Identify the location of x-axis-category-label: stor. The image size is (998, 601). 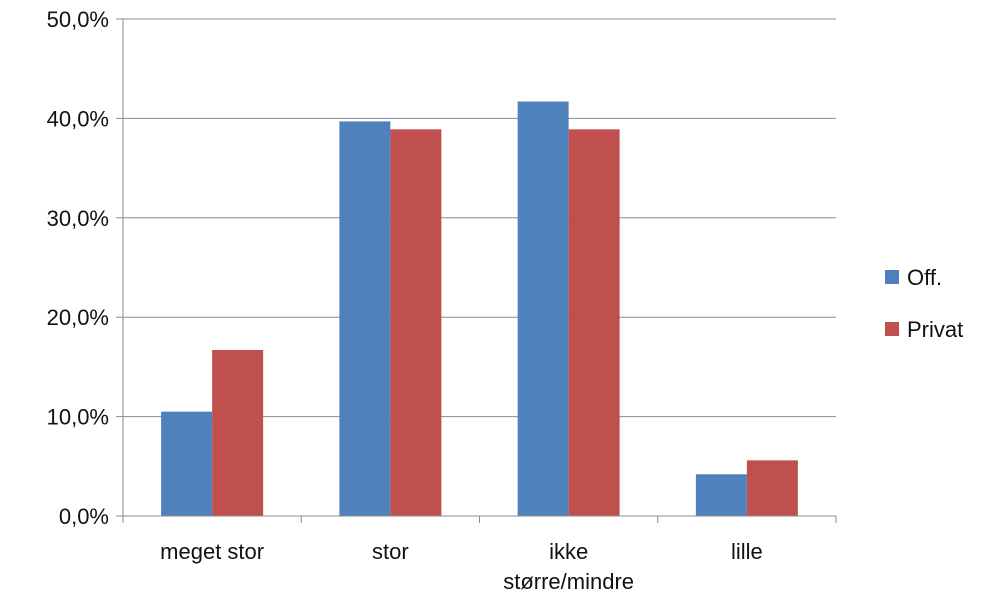
(390, 551).